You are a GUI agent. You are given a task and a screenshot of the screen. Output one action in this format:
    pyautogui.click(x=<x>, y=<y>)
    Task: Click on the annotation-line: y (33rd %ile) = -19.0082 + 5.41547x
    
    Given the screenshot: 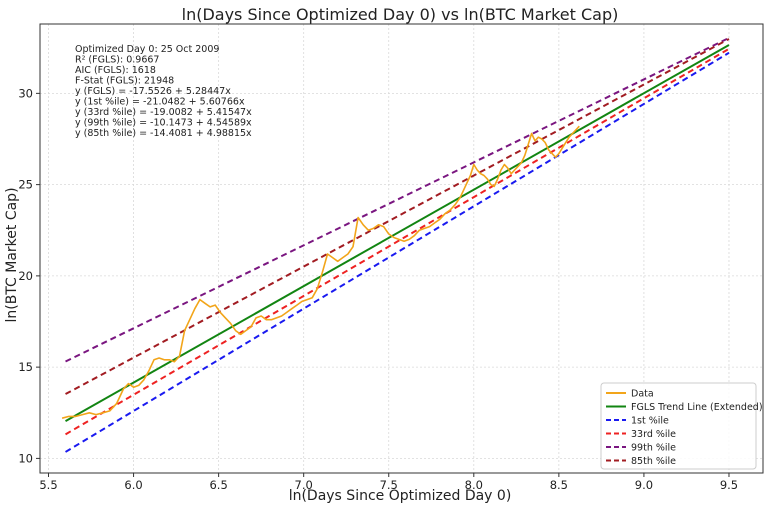 What is the action you would take?
    pyautogui.click(x=163, y=112)
    